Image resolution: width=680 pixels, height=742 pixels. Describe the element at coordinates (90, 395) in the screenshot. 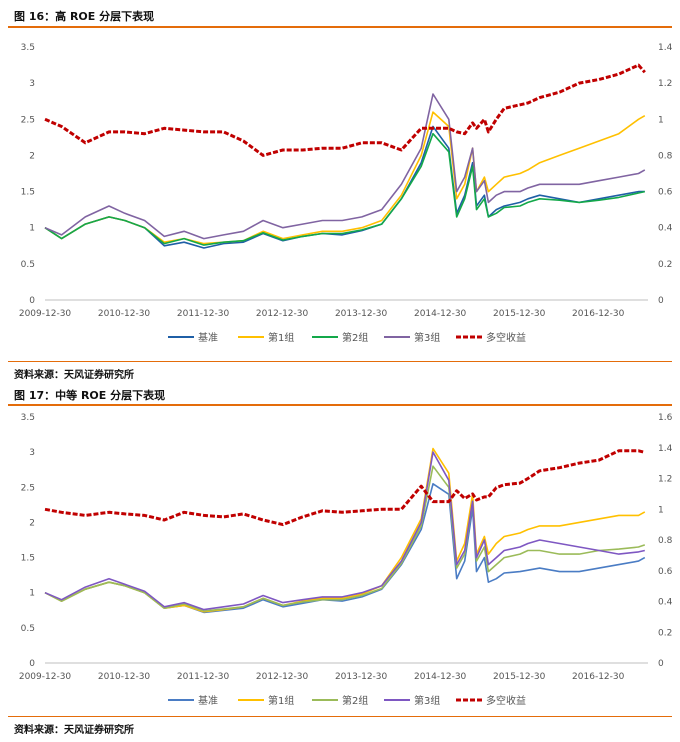

I see `figure-17-title: 图 17：中等 ROE 分层下表现` at that location.